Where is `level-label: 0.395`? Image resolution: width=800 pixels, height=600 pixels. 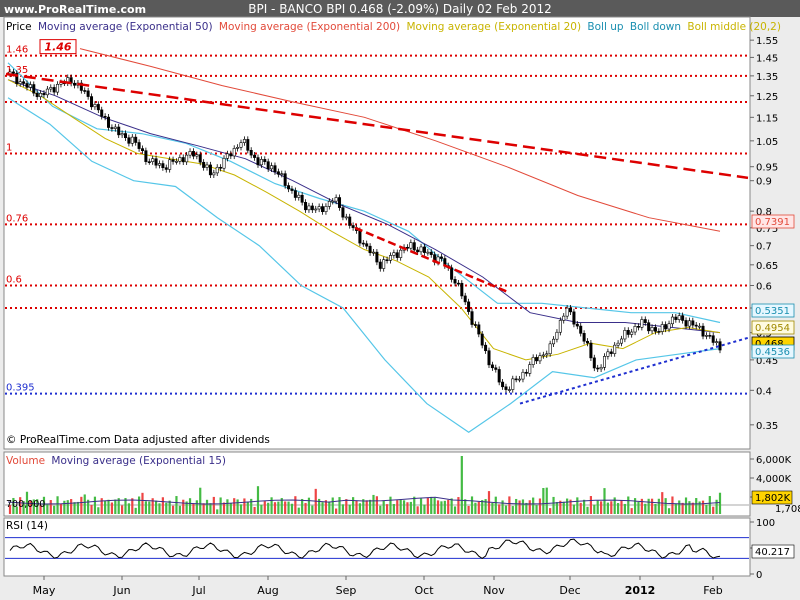
level-label: 0.395 is located at coordinates (20, 388).